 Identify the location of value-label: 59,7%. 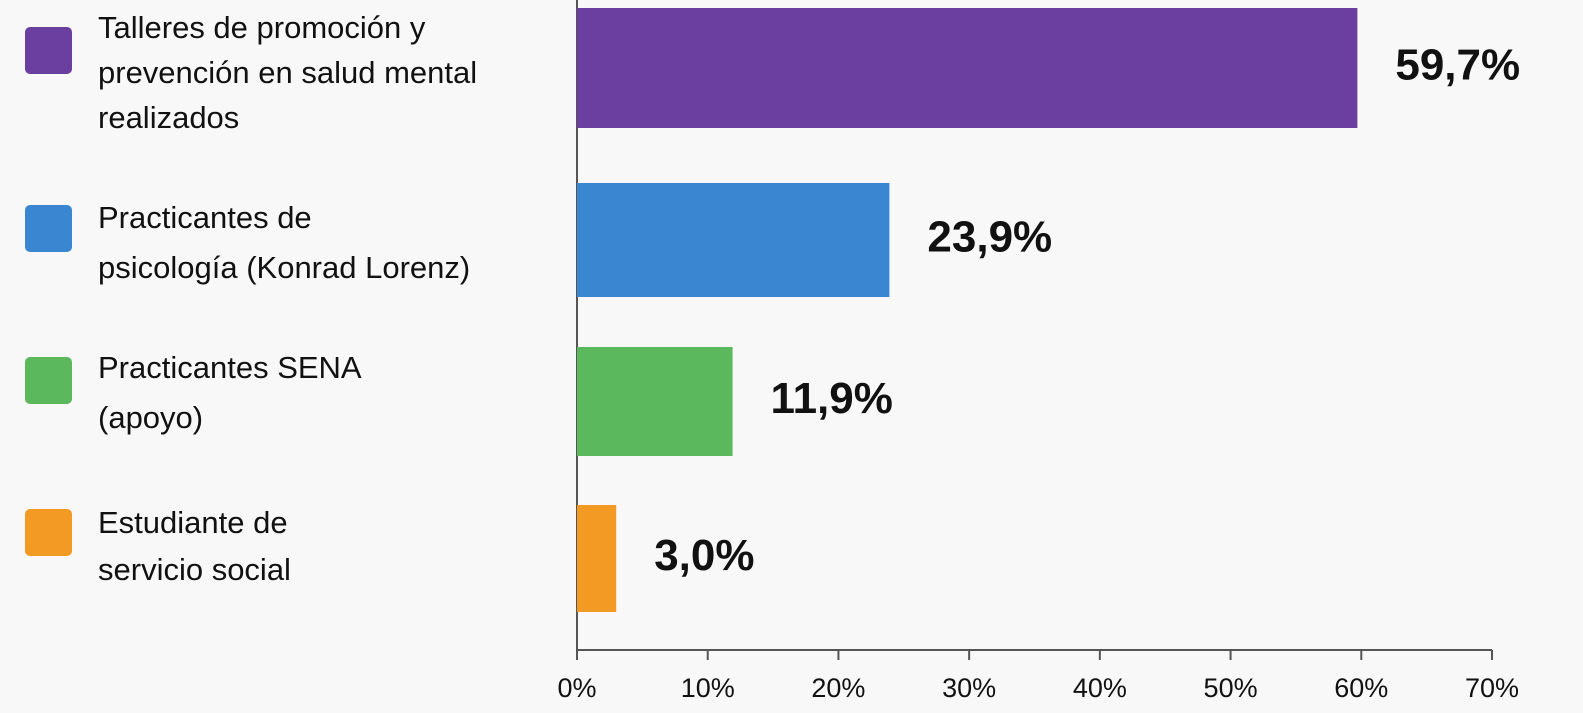
(1457, 65).